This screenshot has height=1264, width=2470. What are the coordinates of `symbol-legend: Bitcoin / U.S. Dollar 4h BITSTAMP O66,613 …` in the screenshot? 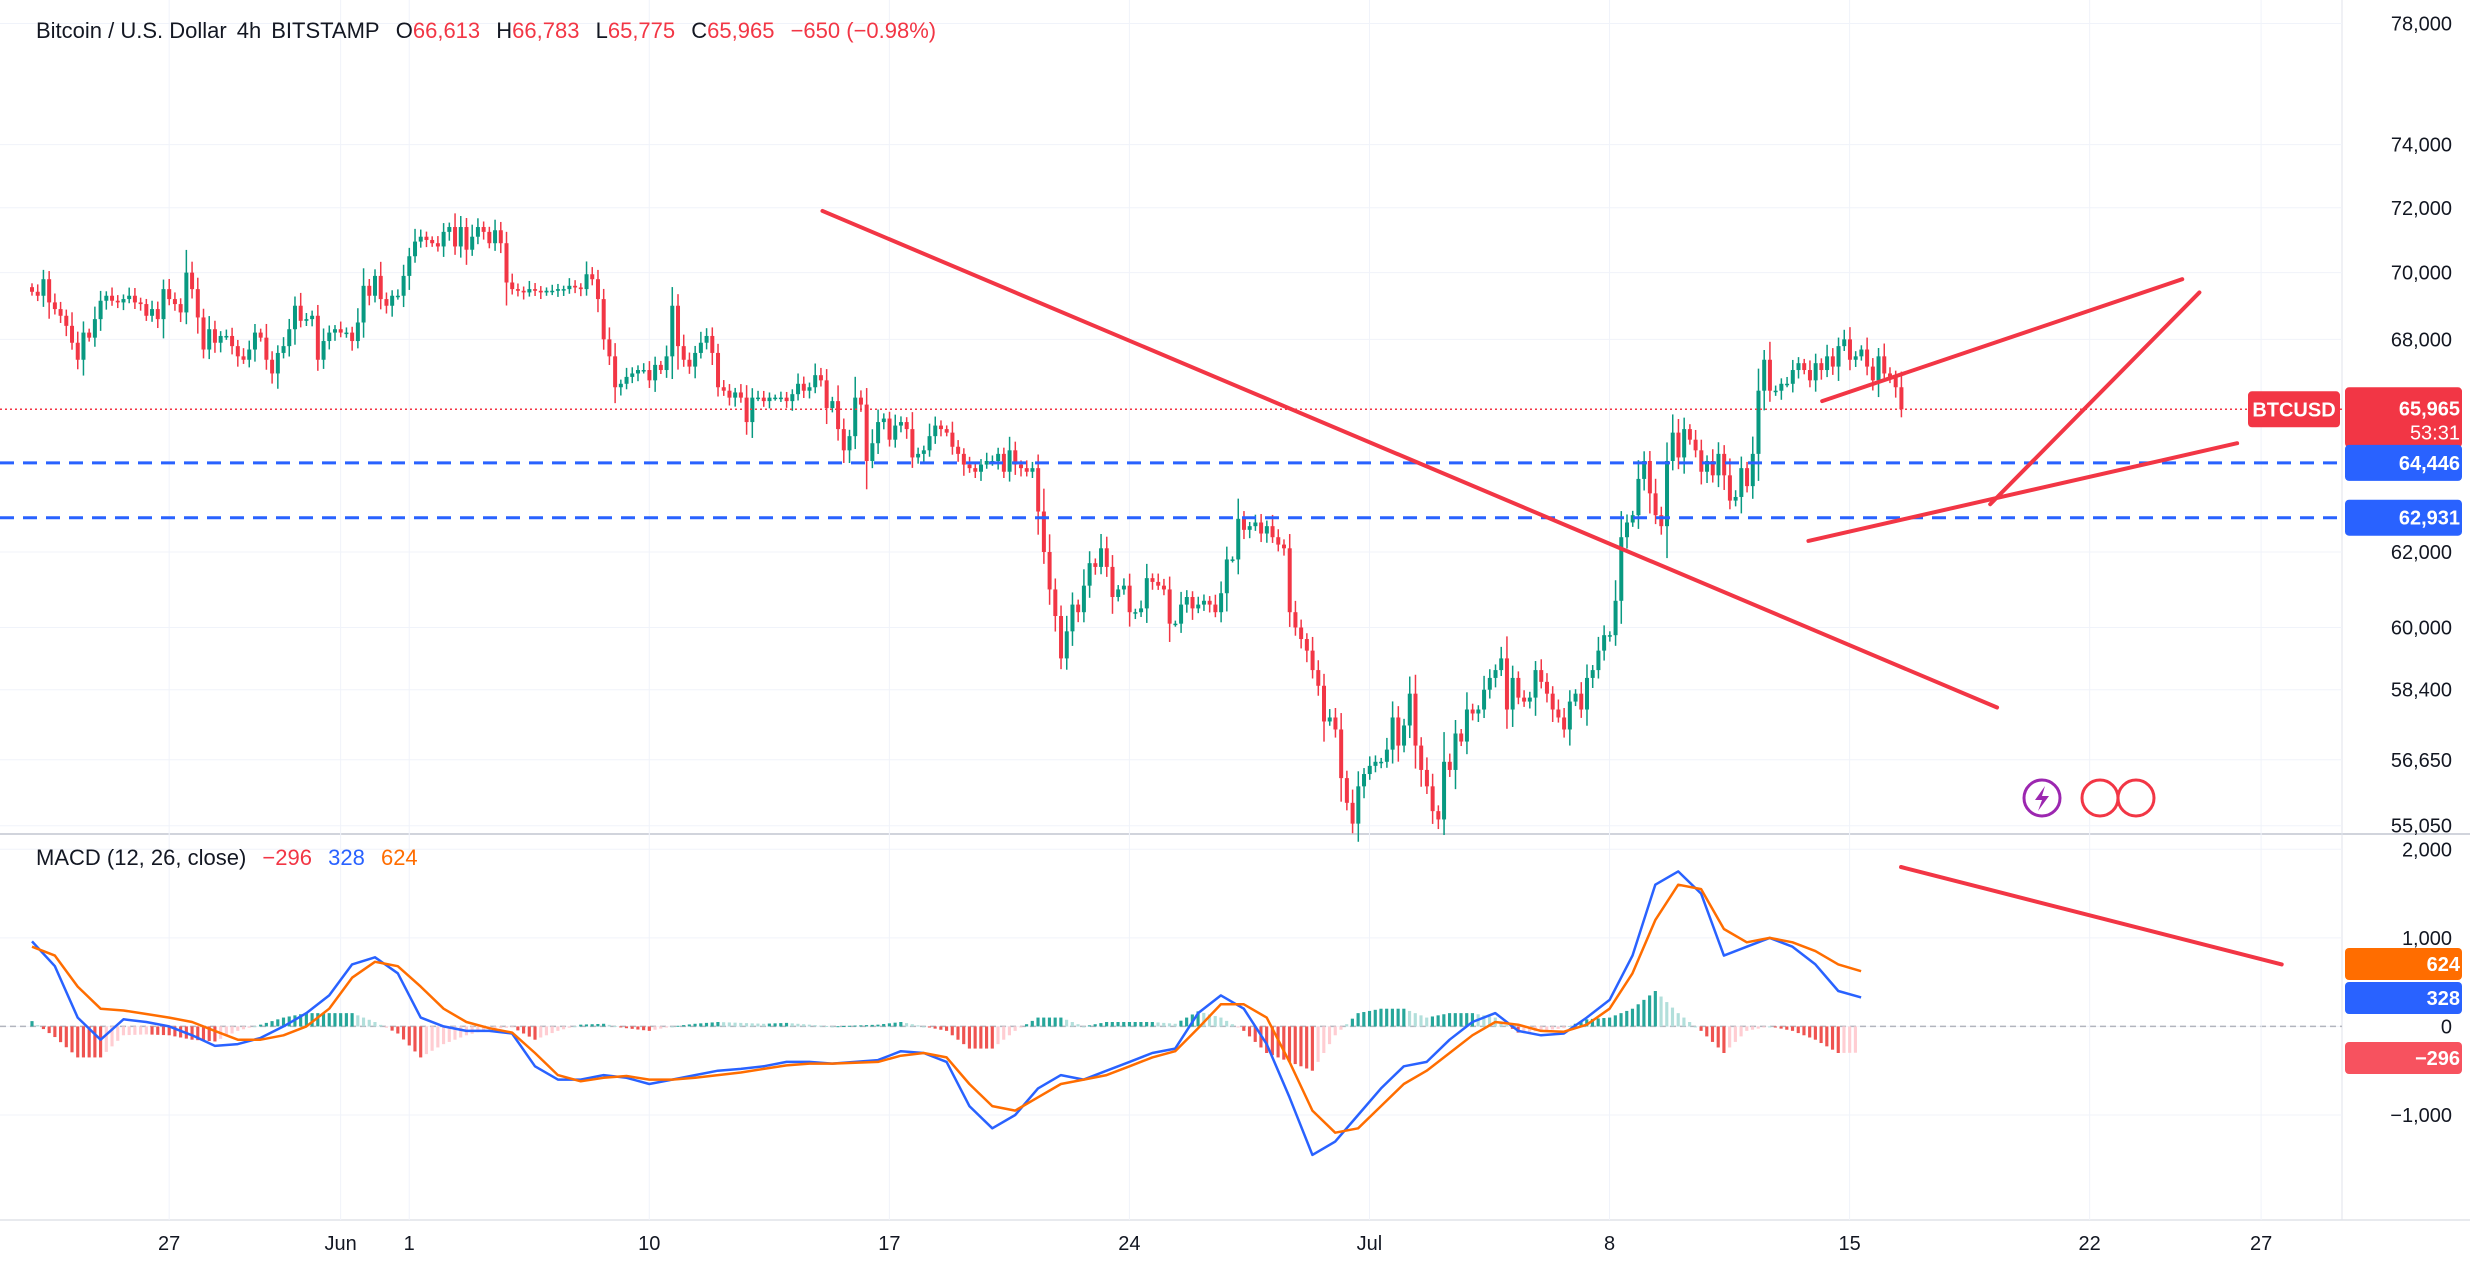 It's located at (491, 31).